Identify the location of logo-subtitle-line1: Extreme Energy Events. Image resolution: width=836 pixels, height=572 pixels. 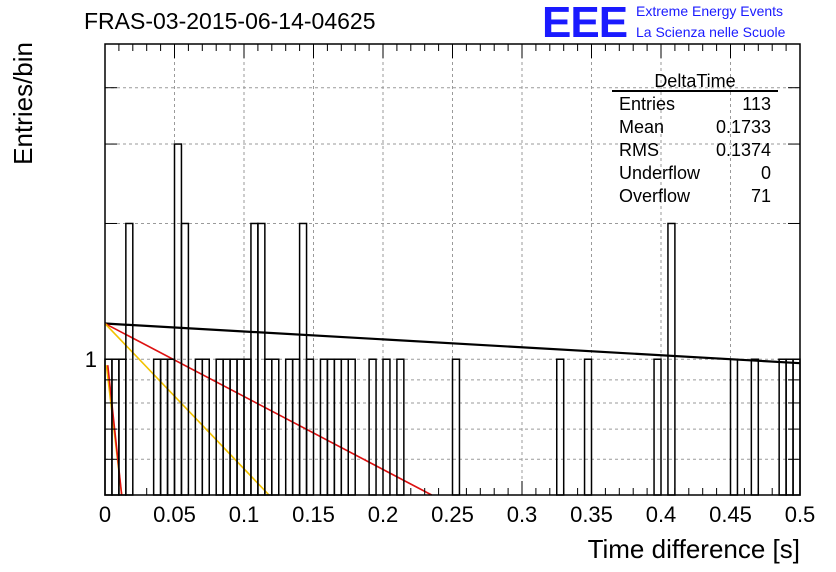
(710, 11).